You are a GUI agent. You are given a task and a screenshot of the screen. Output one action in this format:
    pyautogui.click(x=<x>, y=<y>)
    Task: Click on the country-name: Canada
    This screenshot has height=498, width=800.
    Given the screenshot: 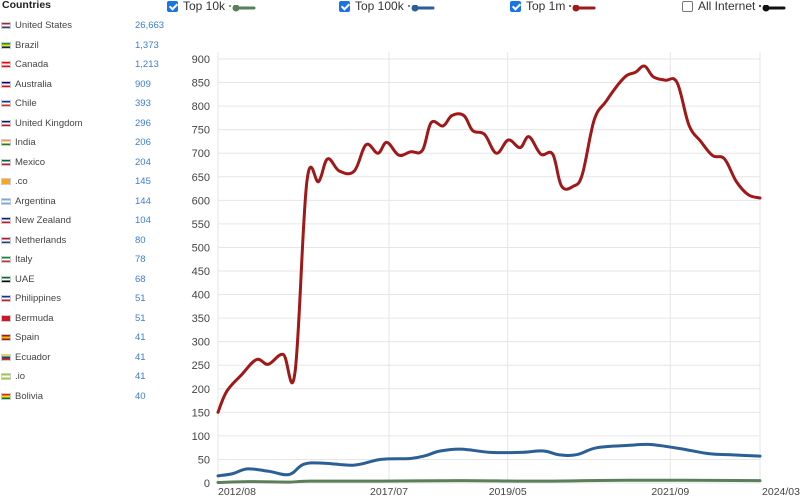 What is the action you would take?
    pyautogui.click(x=32, y=64)
    